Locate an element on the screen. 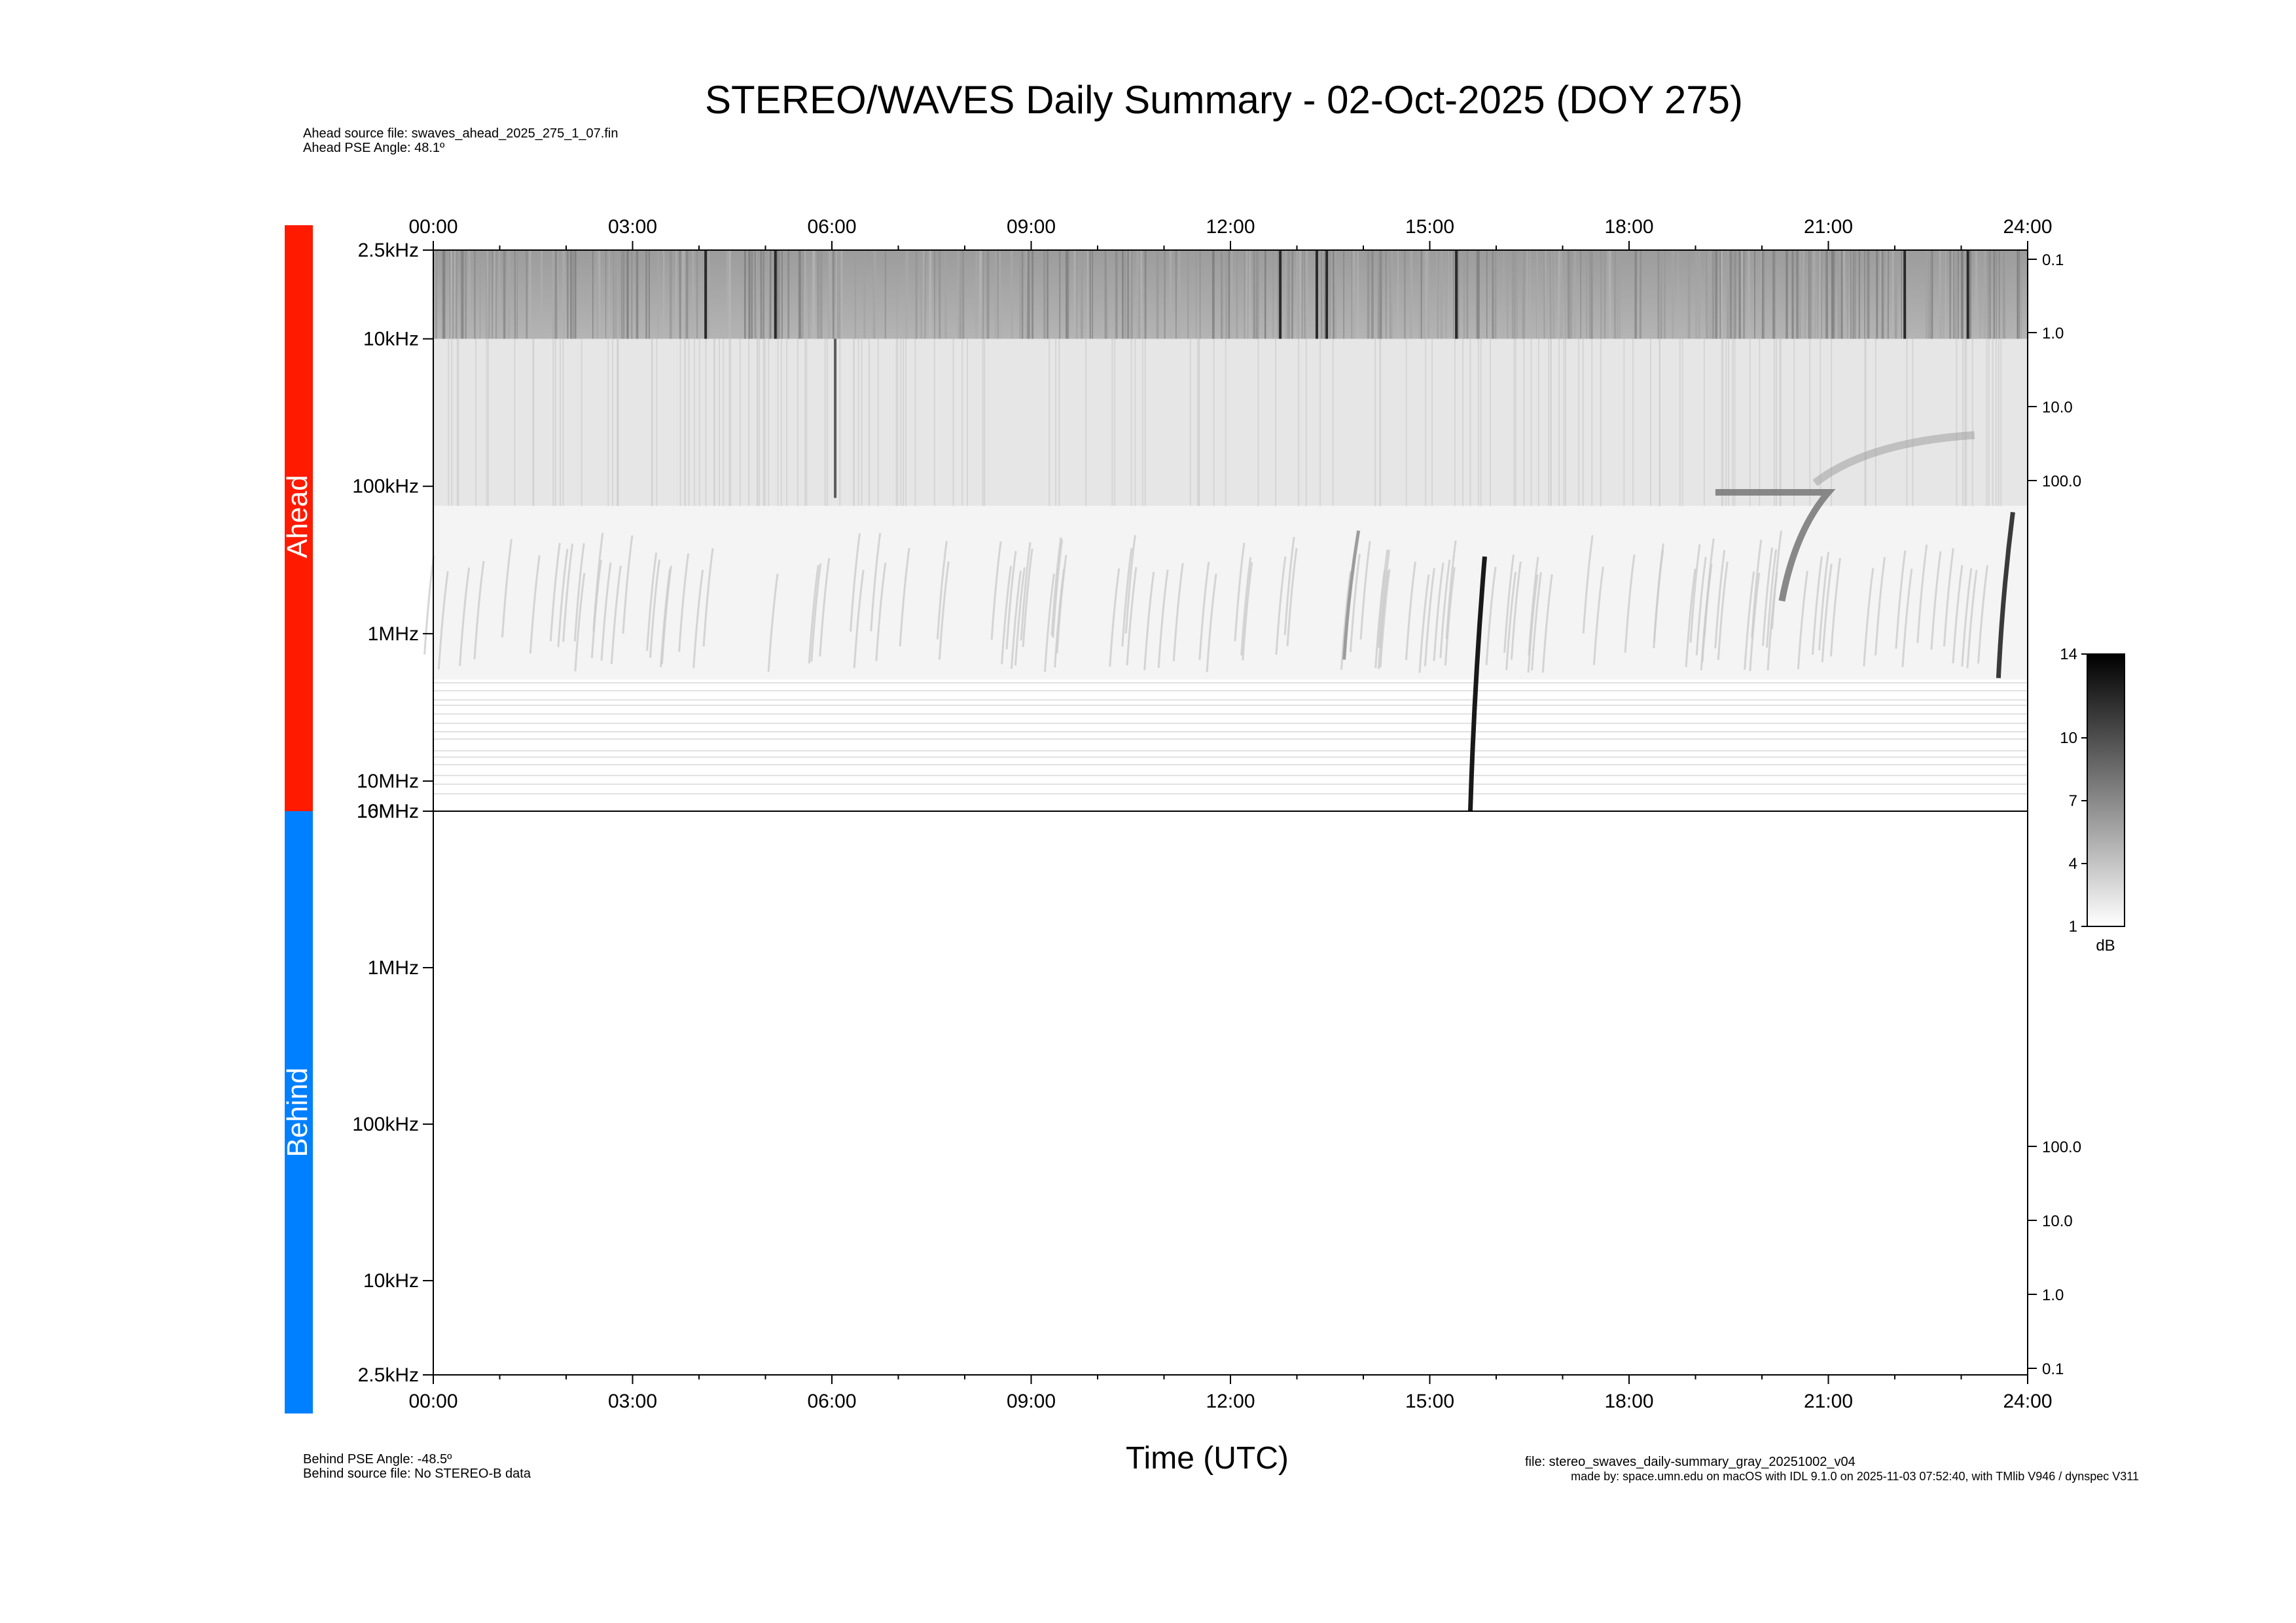 The image size is (2296, 1623). behind-right-tick: 10.0 is located at coordinates (2057, 1221).